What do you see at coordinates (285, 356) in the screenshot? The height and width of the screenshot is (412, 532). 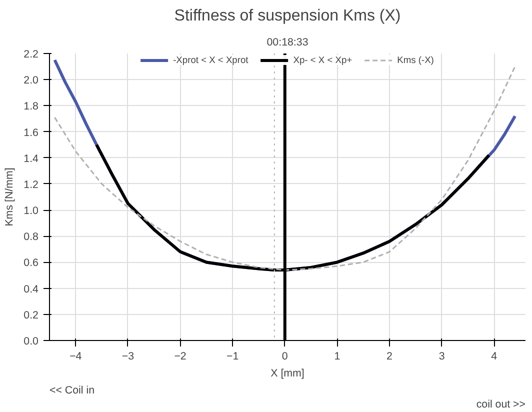 I see `x-tick-label: 0` at bounding box center [285, 356].